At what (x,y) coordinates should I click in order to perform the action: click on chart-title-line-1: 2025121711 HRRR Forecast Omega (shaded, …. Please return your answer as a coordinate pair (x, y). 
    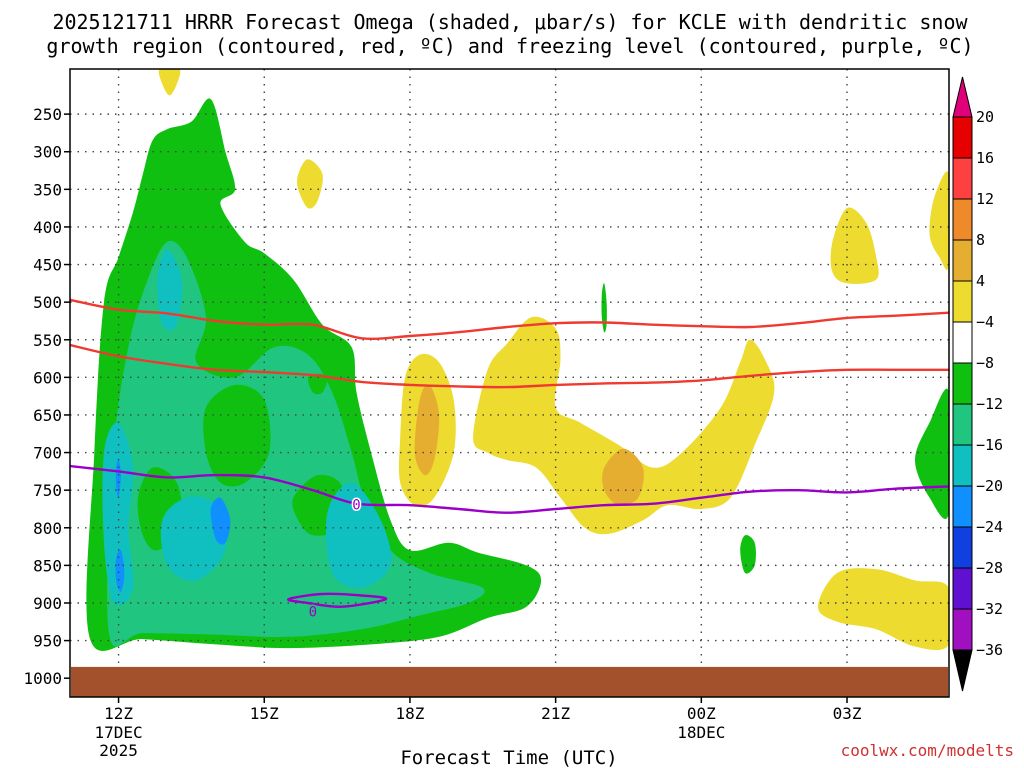
    Looking at the image, I should click on (510, 22).